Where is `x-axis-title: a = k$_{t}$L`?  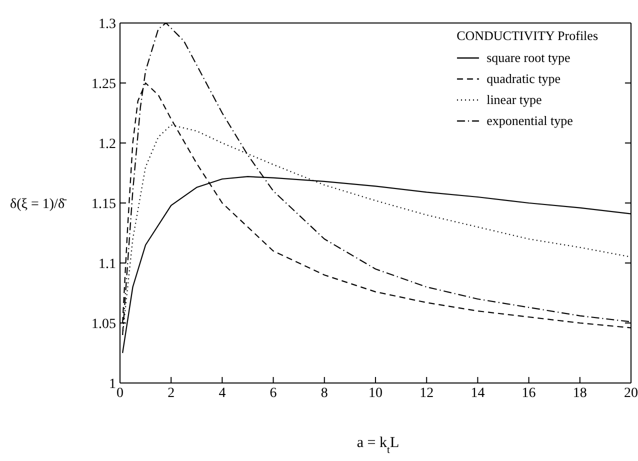
x-axis-title: a = k$_{t}$L is located at coordinates (378, 445).